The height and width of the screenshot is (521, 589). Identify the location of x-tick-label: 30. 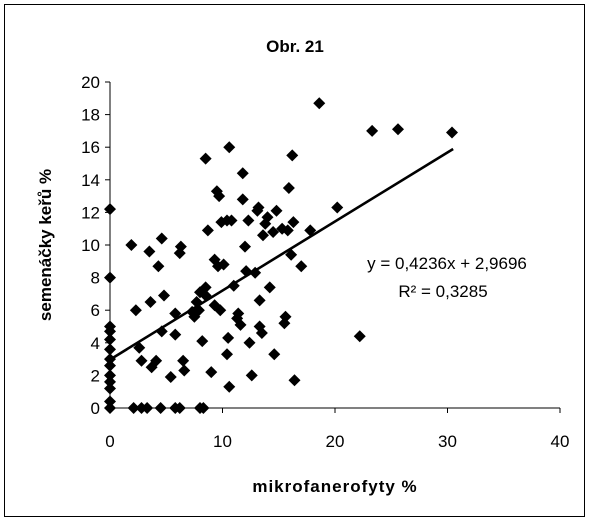
(447, 441).